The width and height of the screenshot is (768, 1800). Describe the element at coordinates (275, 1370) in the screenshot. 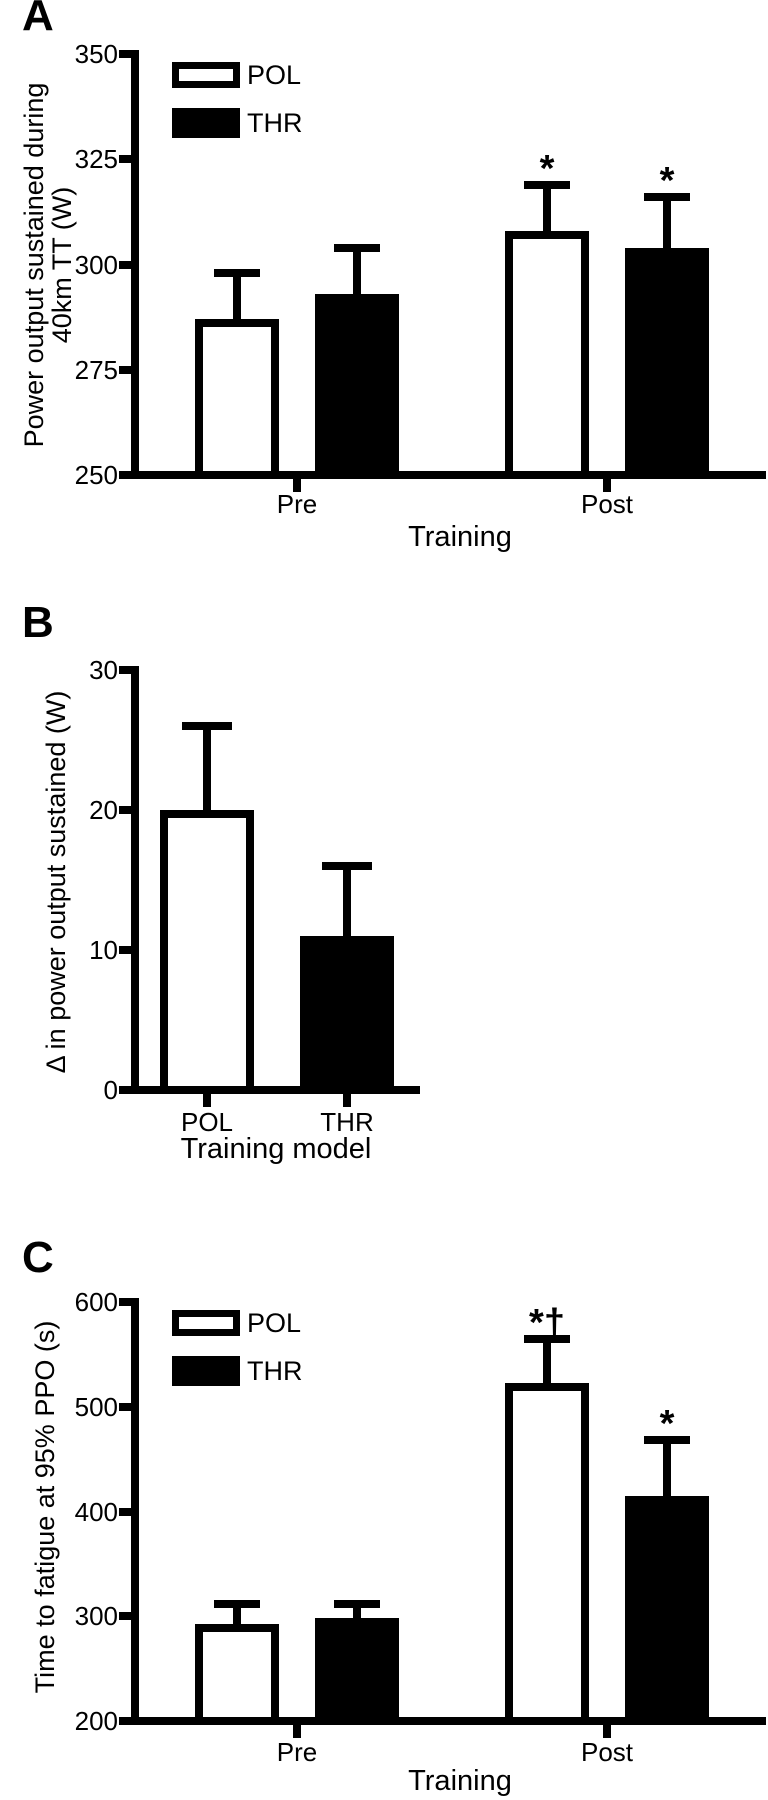

I see `panel-c-legend-label-THR: THR` at that location.